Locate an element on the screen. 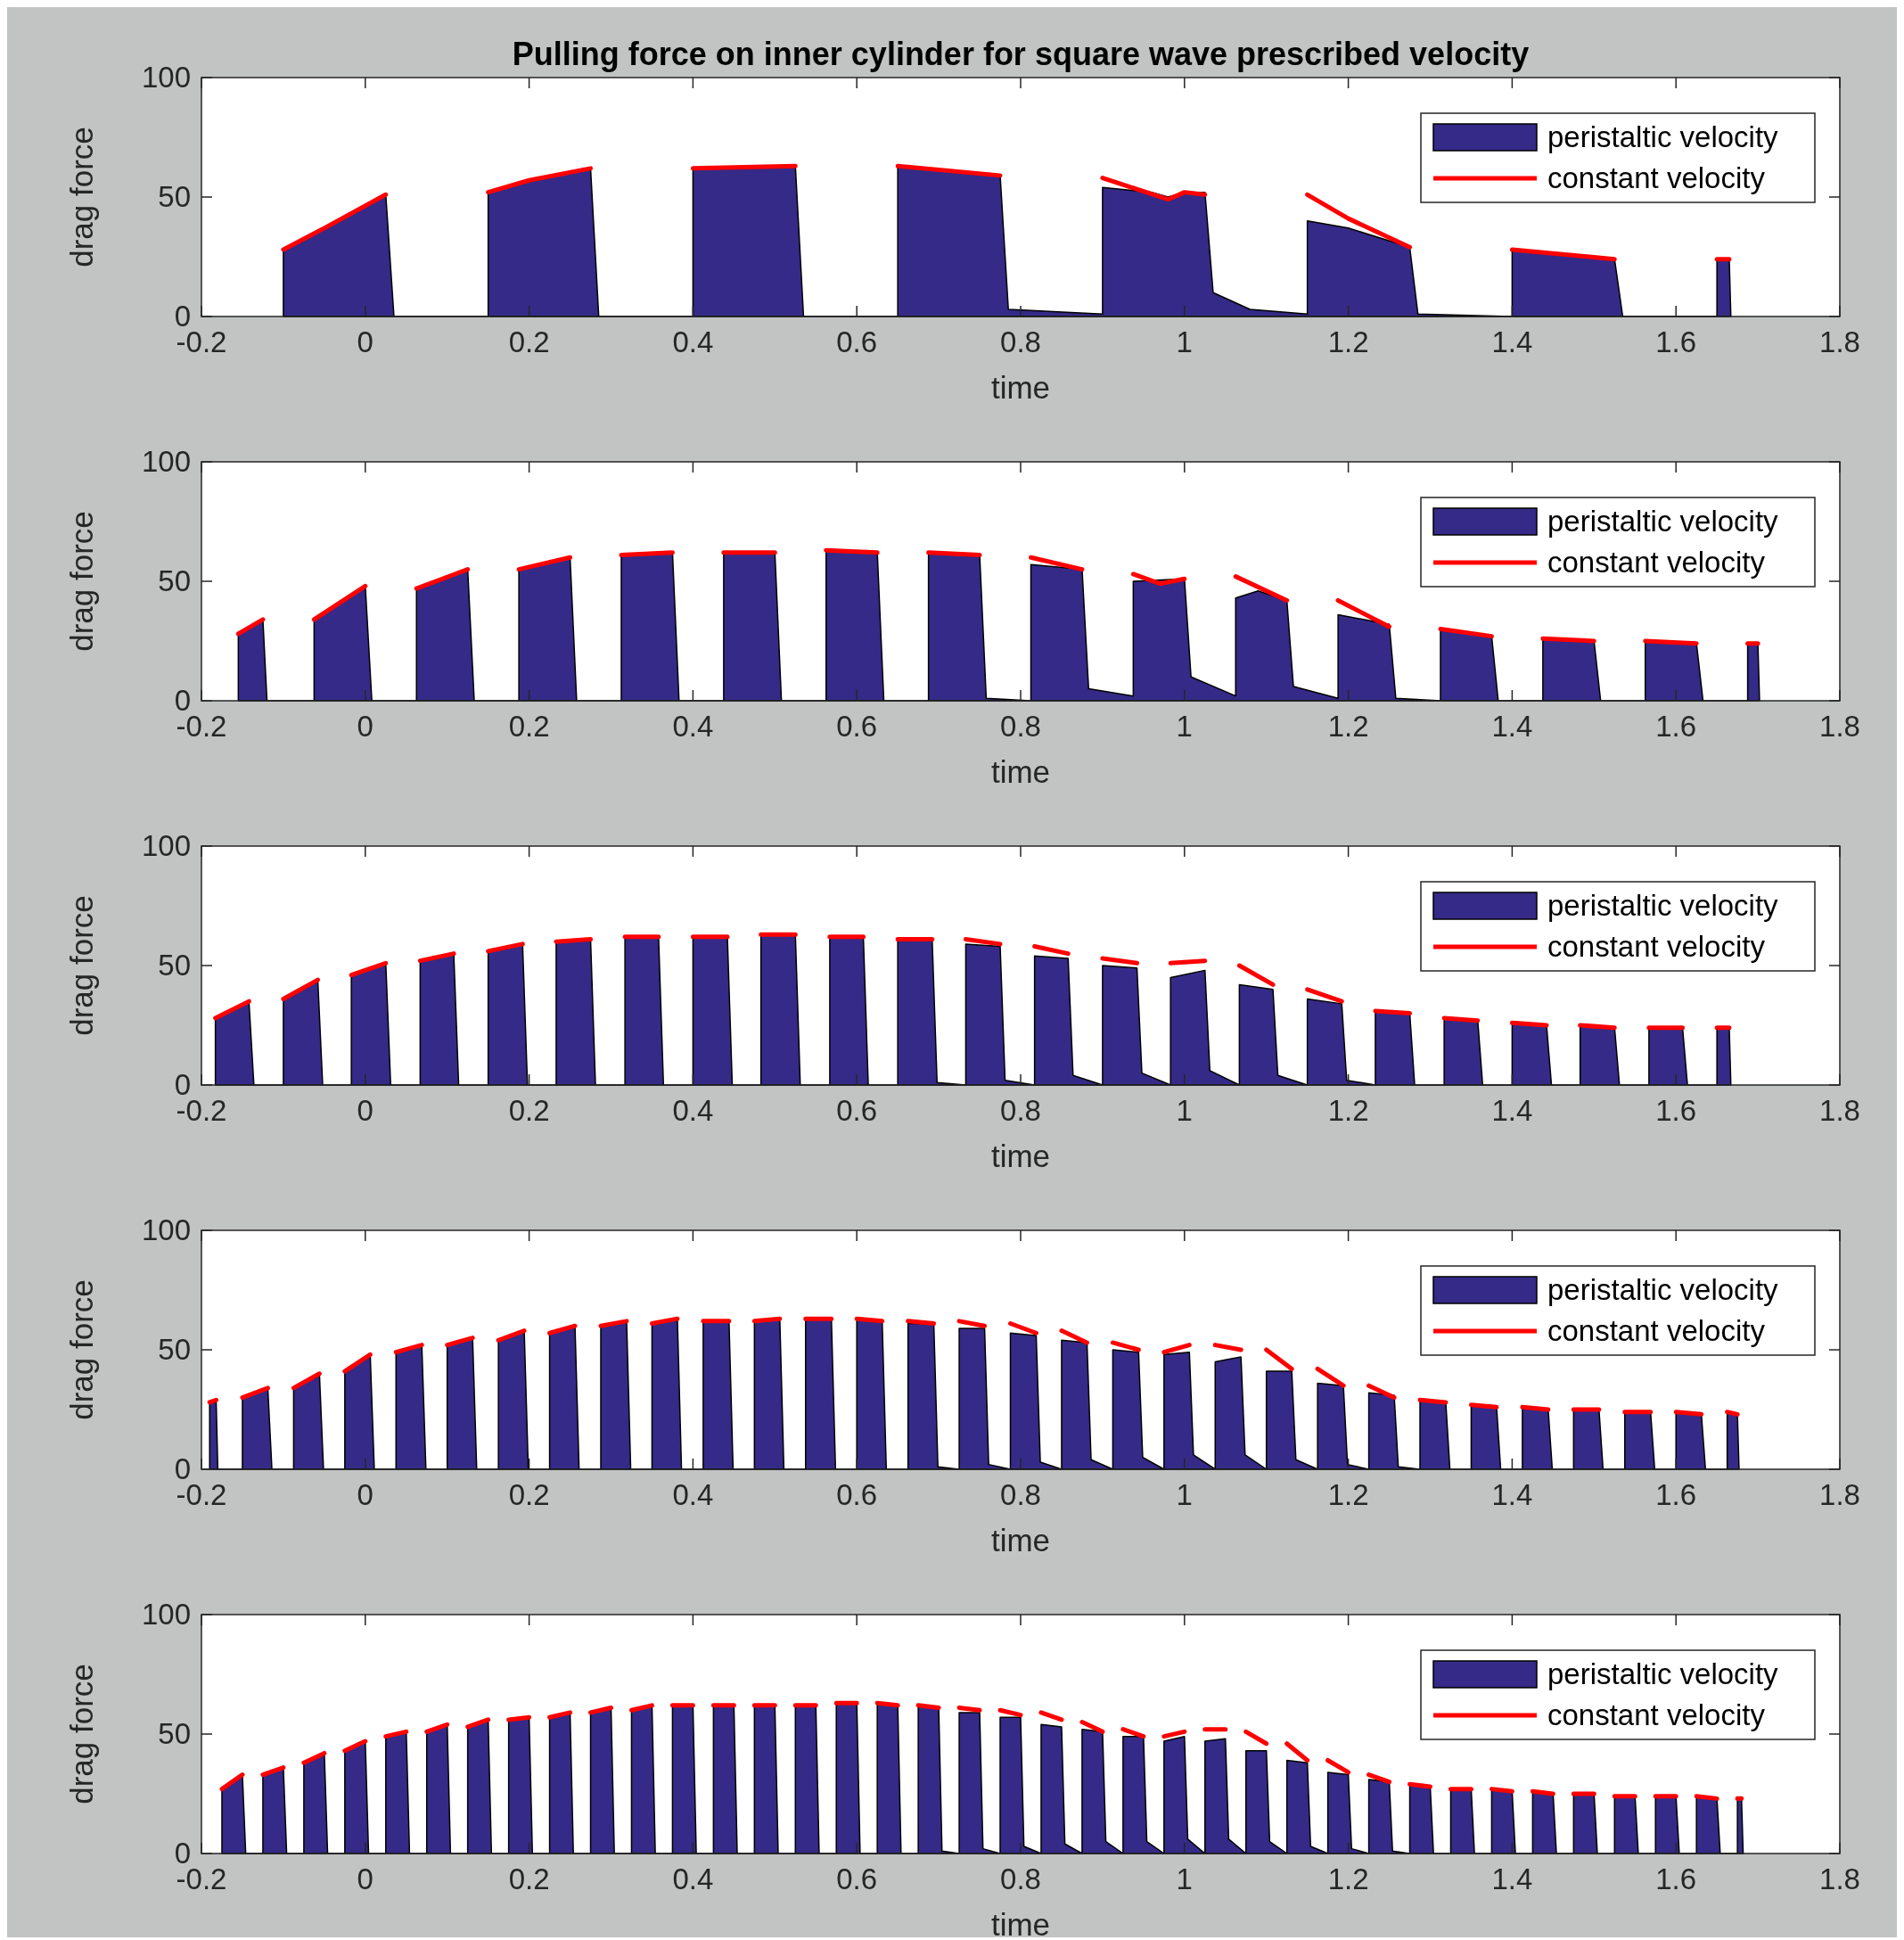  chart-title: Pulling force on inner cylinder for square wave prescribed velocity is located at coordinates (1021, 54).